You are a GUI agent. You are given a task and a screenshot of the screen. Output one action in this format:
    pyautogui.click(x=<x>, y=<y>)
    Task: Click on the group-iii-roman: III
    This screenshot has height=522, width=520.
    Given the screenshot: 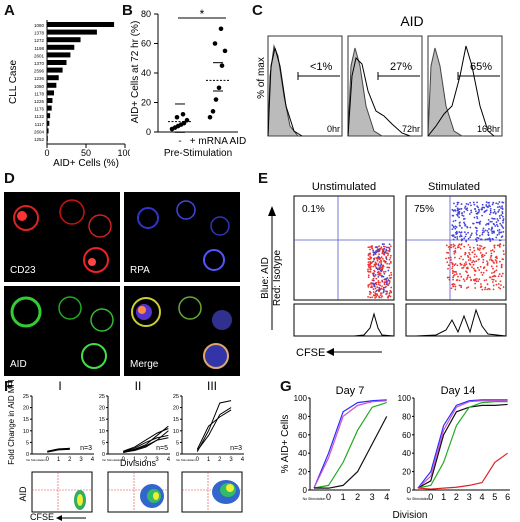 What is the action you would take?
    pyautogui.click(x=212, y=386)
    